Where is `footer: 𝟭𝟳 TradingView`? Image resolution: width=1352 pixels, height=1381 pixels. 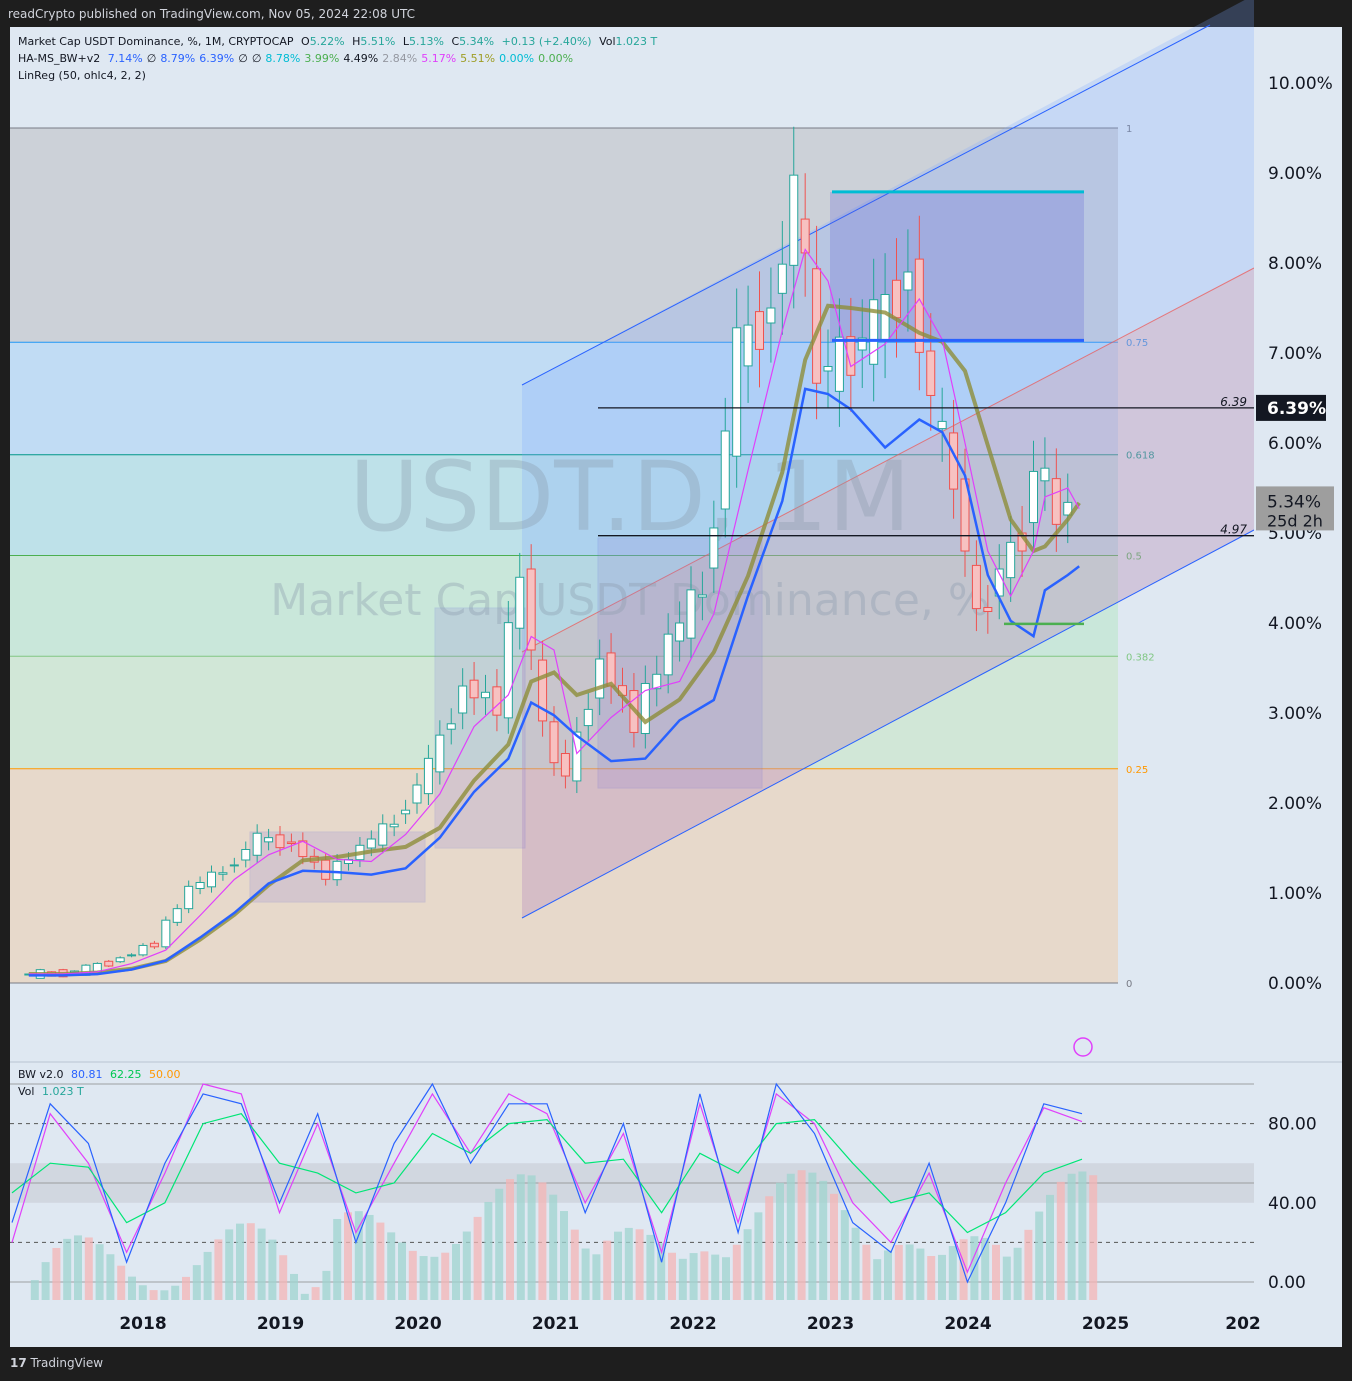 footer: 𝟭𝟳 TradingView is located at coordinates (676, 1364).